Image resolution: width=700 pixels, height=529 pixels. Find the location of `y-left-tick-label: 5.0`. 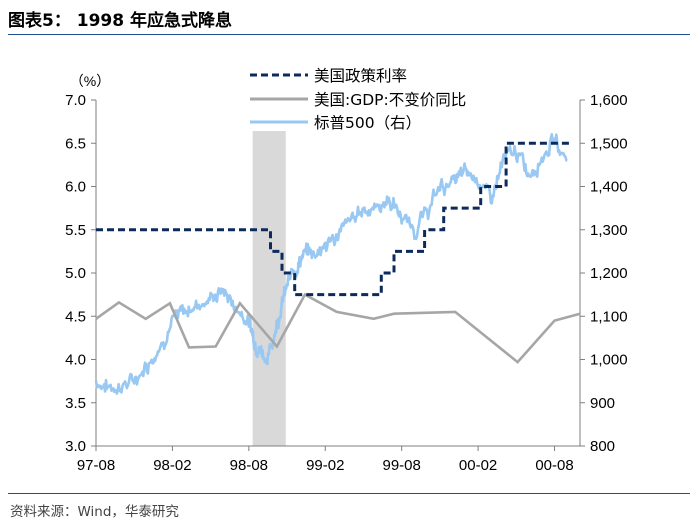

y-left-tick-label: 5.0 is located at coordinates (75, 273).